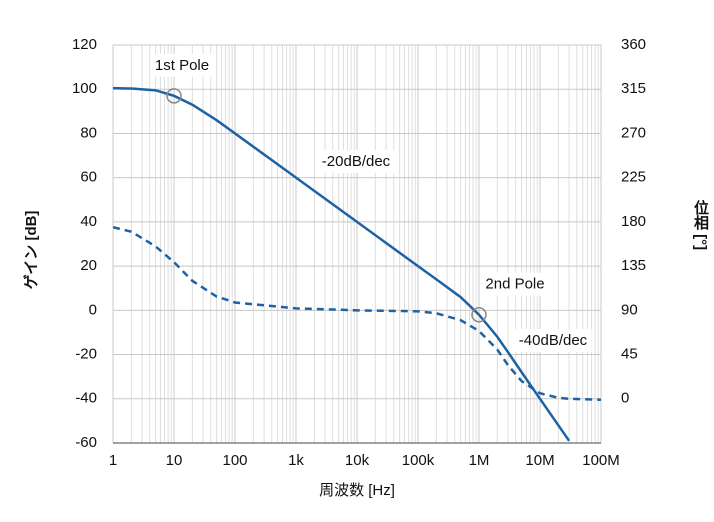 This screenshot has width=714, height=522. Describe the element at coordinates (633, 132) in the screenshot. I see `y2-tick-label: 270` at that location.